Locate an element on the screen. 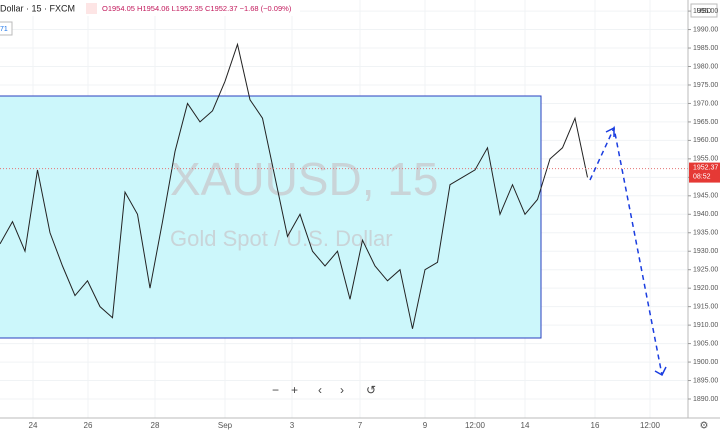 This screenshot has width=720, height=435. y-tick-label: 1955.00 is located at coordinates (705, 159).